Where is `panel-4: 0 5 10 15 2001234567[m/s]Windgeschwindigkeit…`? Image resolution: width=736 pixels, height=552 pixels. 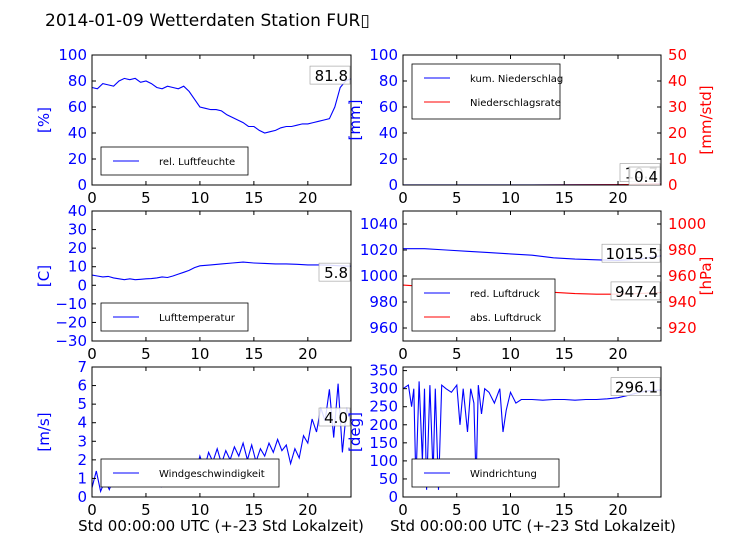
panel-4: 0 5 10 15 2001234567[m/s]Windgeschwindigkeit… is located at coordinates (193, 438).